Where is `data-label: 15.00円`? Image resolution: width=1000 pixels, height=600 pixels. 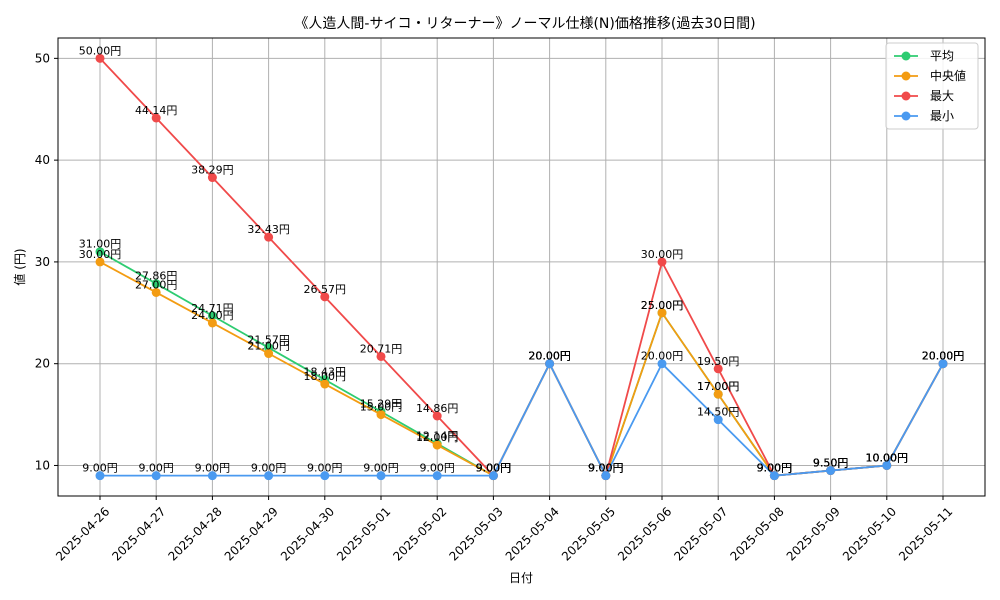
data-label: 15.00円 is located at coordinates (381, 407).